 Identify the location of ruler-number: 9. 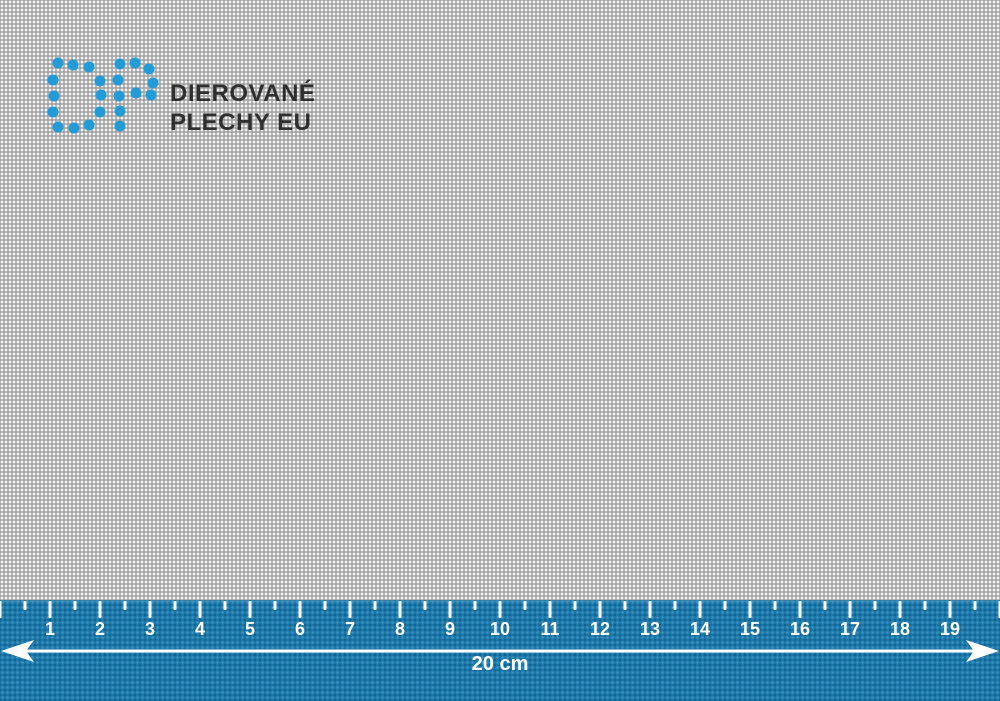
(450, 629).